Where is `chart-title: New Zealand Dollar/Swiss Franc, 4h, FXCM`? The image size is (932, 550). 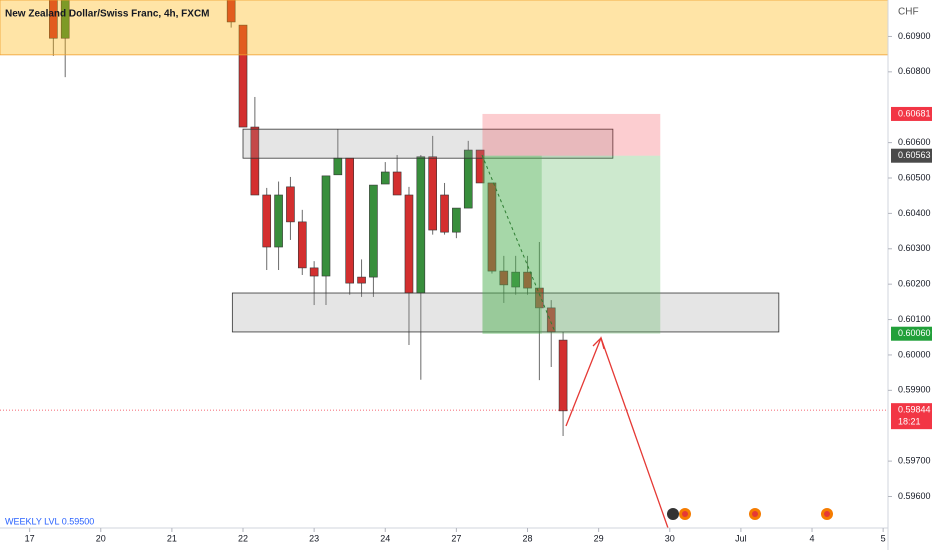 chart-title: New Zealand Dollar/Swiss Franc, 4h, FXCM is located at coordinates (107, 14).